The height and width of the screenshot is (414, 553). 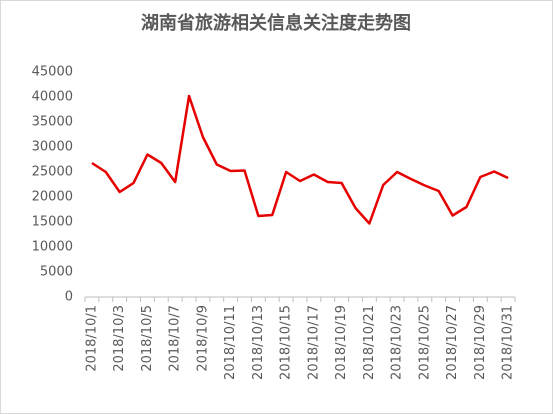 What do you see at coordinates (230, 342) in the screenshot?
I see `x-tick-label: 2018/10/11` at bounding box center [230, 342].